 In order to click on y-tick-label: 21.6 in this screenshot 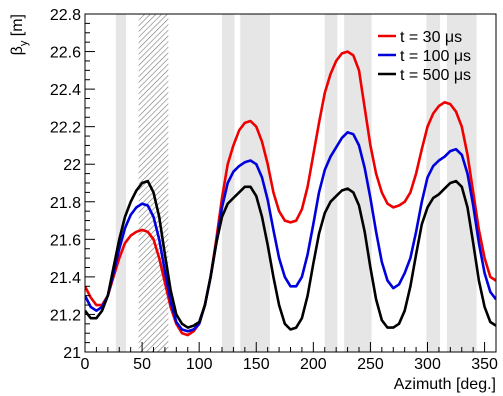, I will do `click(65, 240)`.